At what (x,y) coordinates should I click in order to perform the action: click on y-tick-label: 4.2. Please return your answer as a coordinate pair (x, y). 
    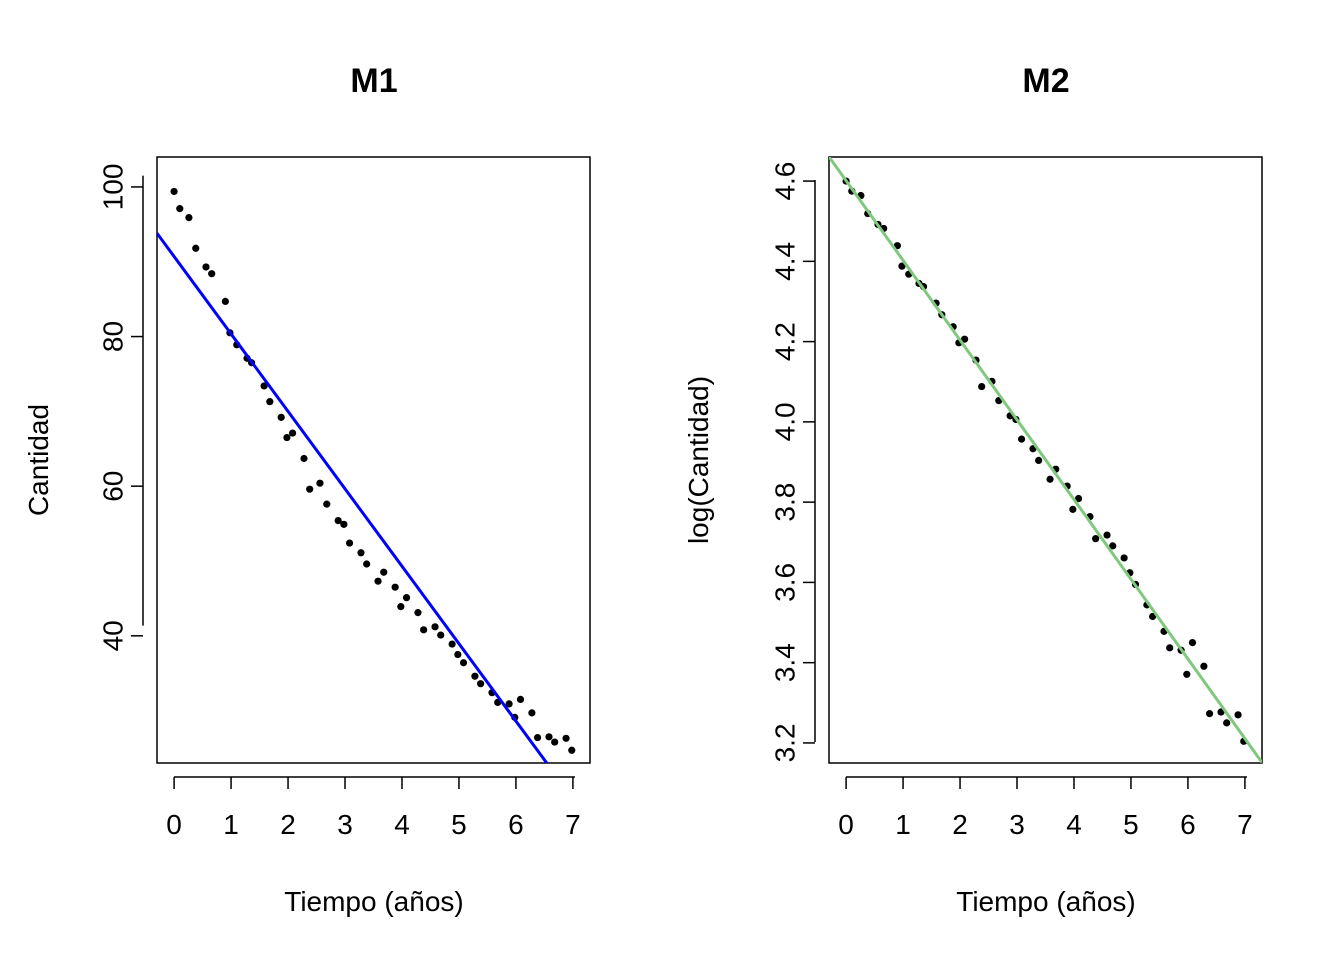
    Looking at the image, I should click on (785, 341).